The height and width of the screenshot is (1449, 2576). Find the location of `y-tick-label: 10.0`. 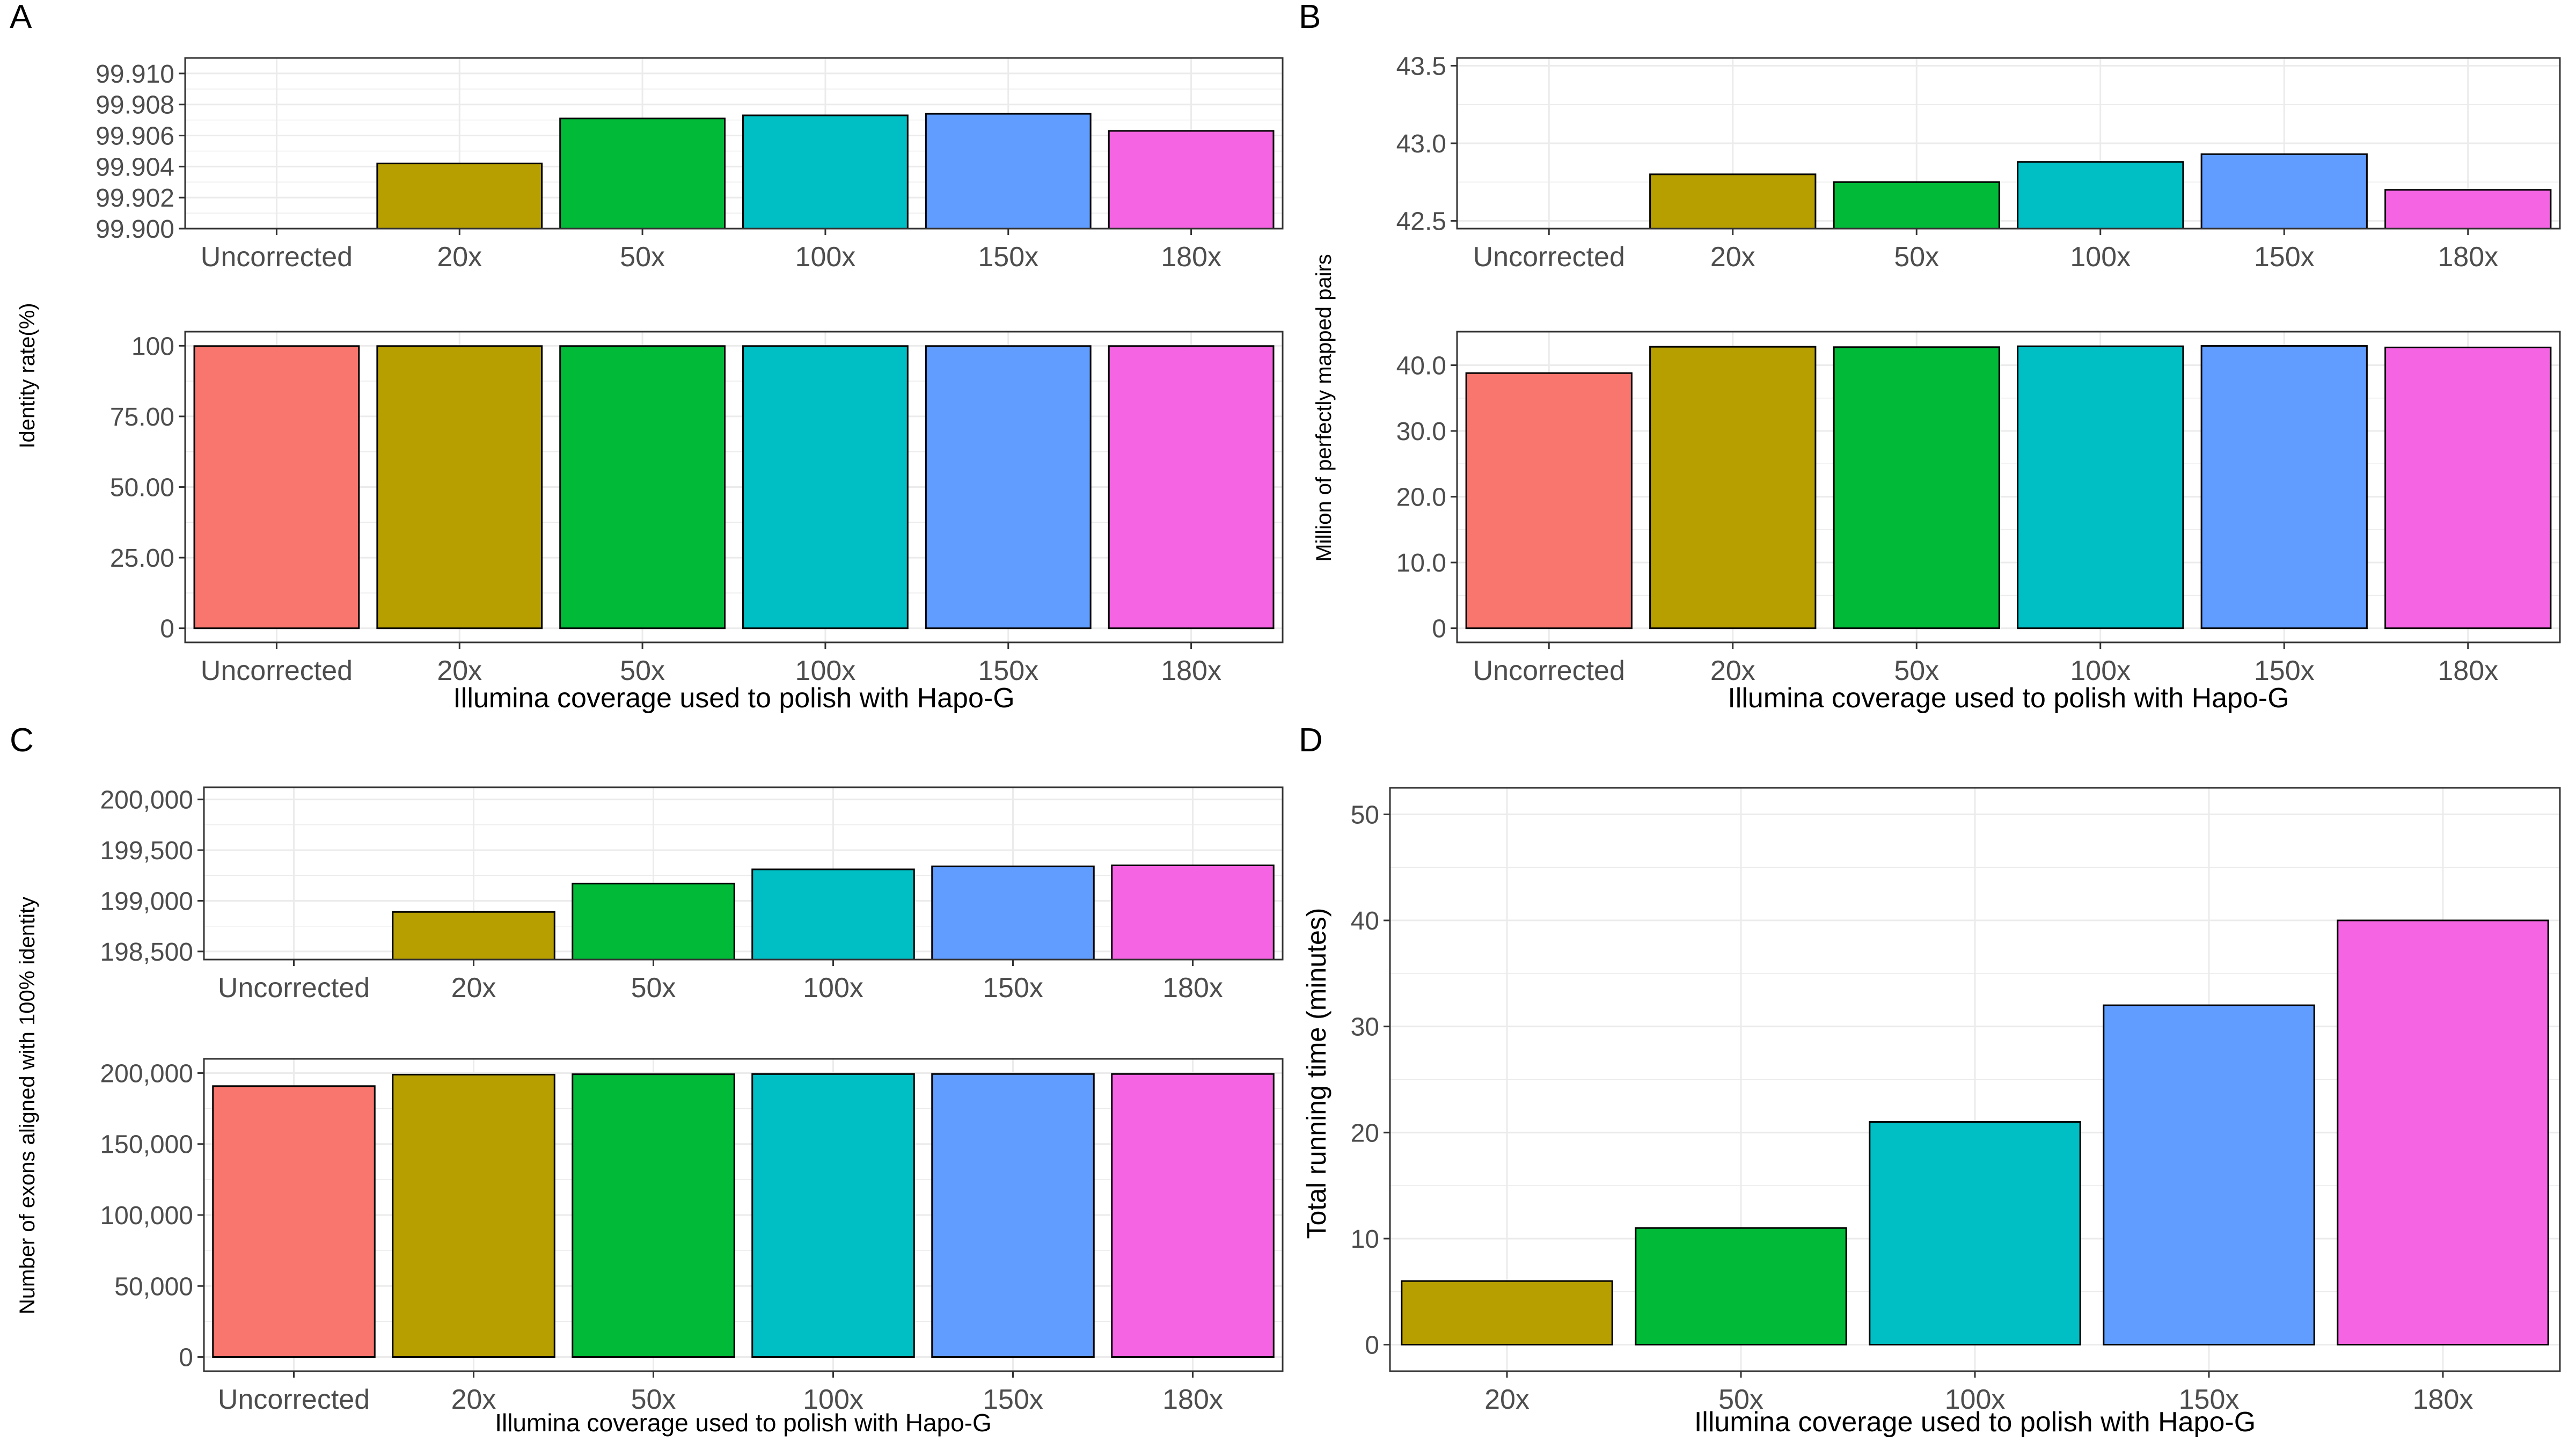

y-tick-label: 10.0 is located at coordinates (1421, 563).